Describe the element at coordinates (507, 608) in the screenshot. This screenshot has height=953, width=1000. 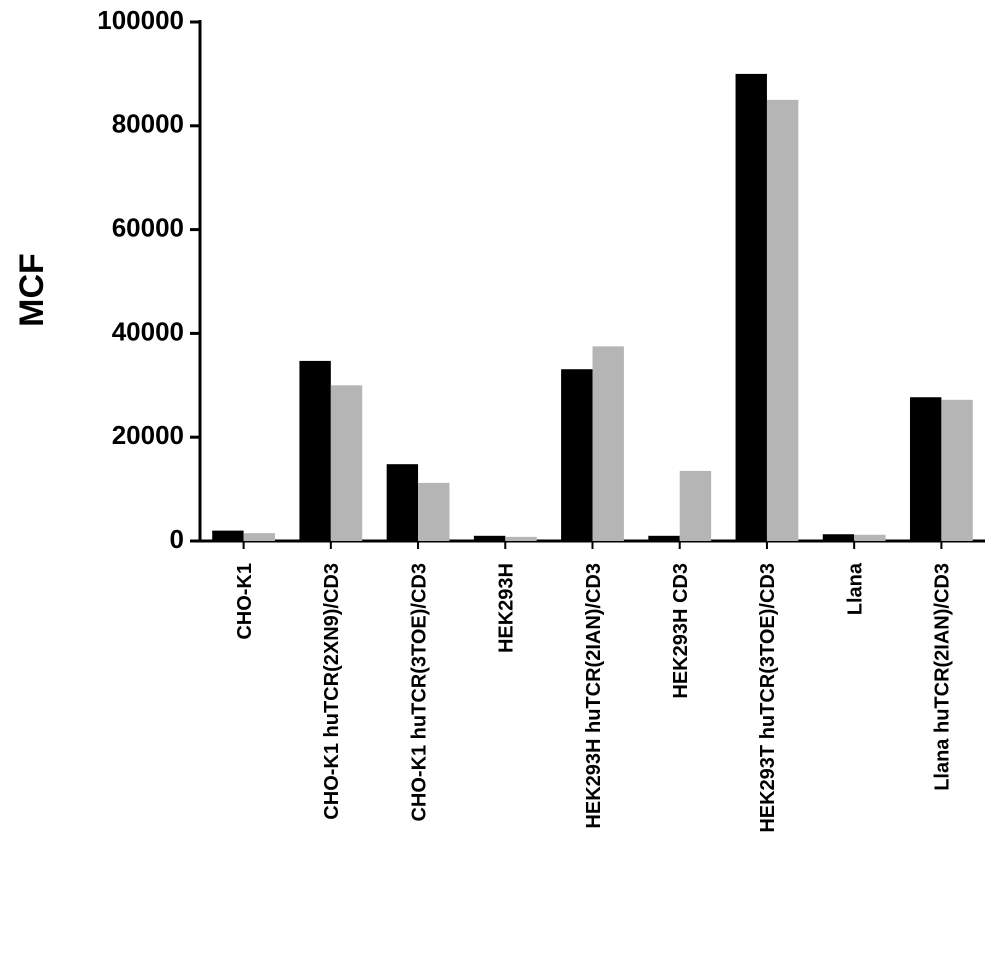
I see `x-tick-label: HEK293H` at that location.